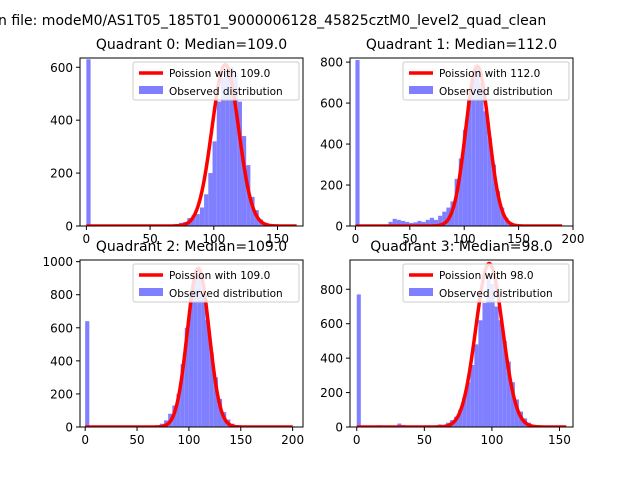 The image size is (640, 480). Describe the element at coordinates (461, 45) in the screenshot. I see `subplot-title: Quadrant 1: Median=112.0` at that location.